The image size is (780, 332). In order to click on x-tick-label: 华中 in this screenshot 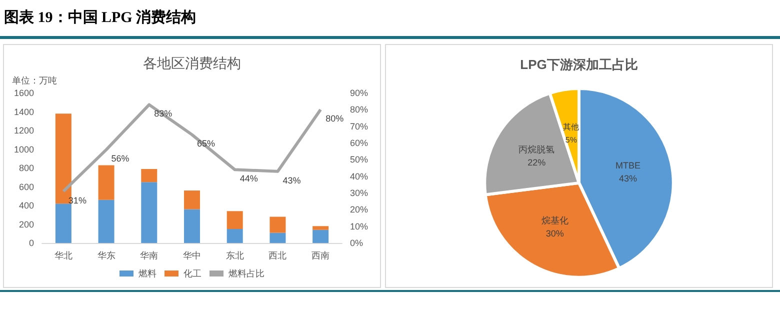, I will do `click(192, 255)`.